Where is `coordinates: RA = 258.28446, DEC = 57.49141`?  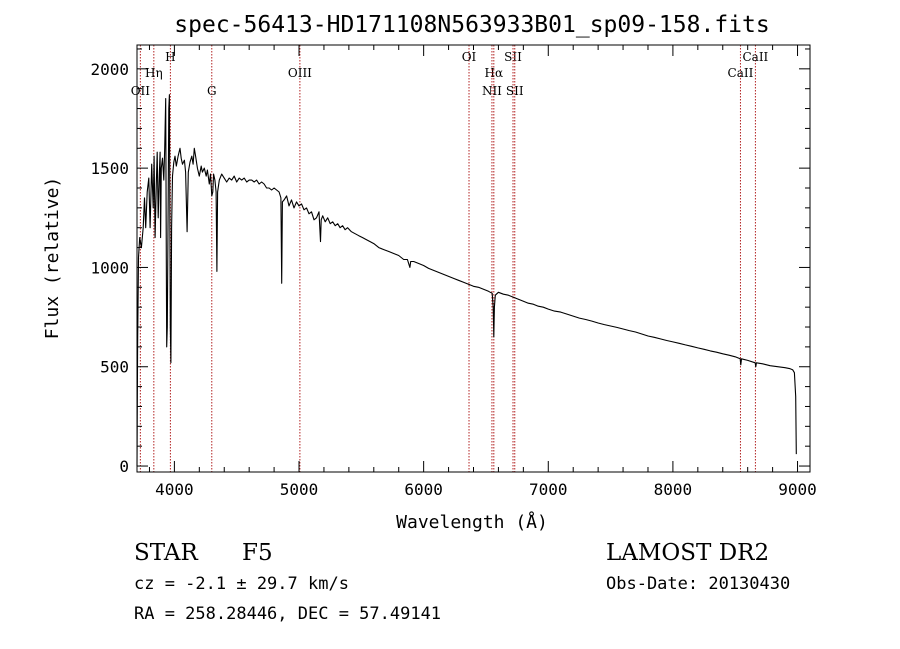 coordinates: RA = 258.28446, DEC = 57.49141 is located at coordinates (288, 614).